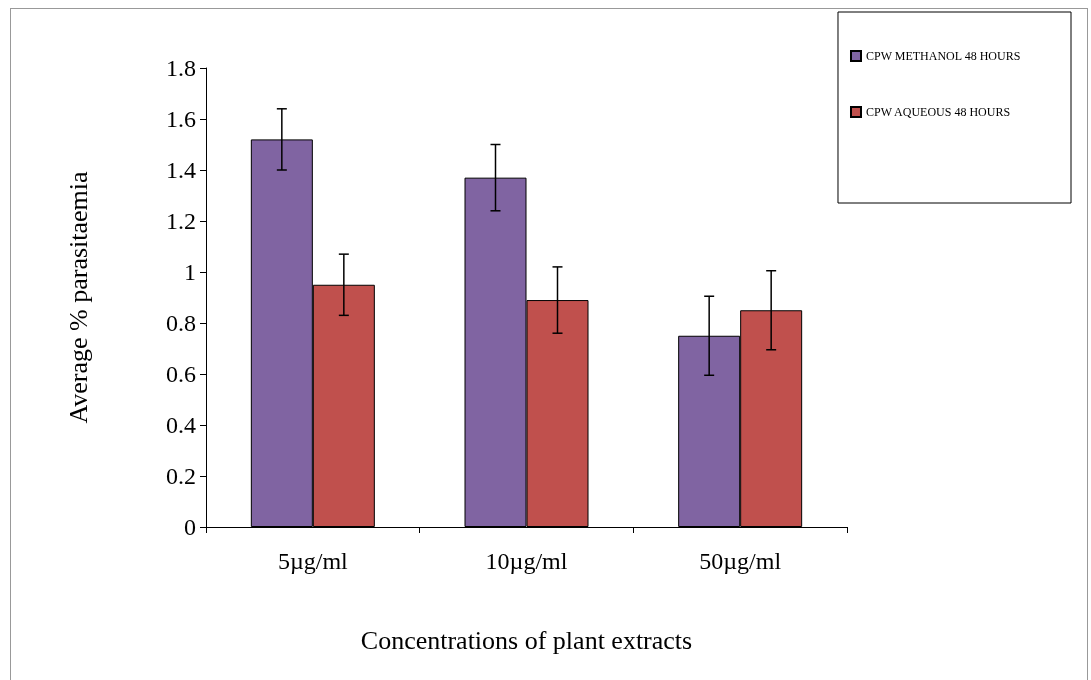 The image size is (1091, 680). What do you see at coordinates (181, 476) in the screenshot?
I see `y-tick-label: 0.2` at bounding box center [181, 476].